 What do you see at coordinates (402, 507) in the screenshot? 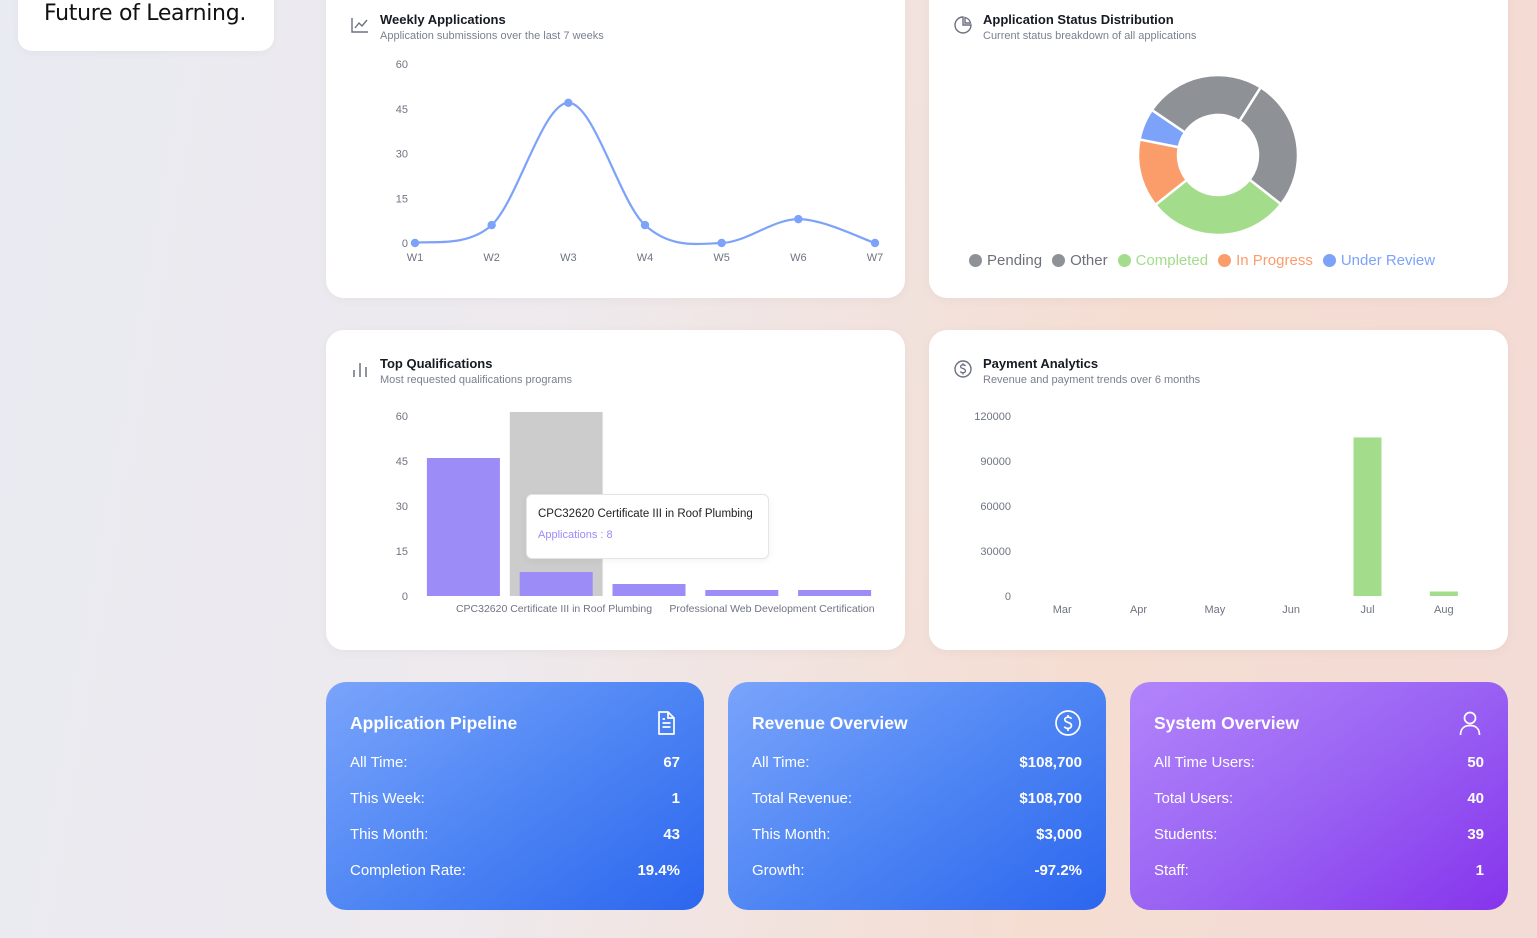
I see `y-tick-label: 30` at bounding box center [402, 507].